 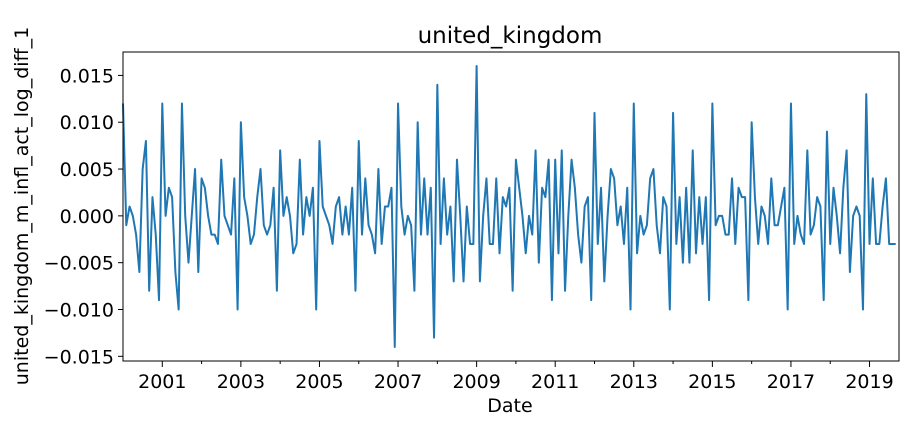 I want to click on x-axis-label: Date, so click(x=509, y=406).